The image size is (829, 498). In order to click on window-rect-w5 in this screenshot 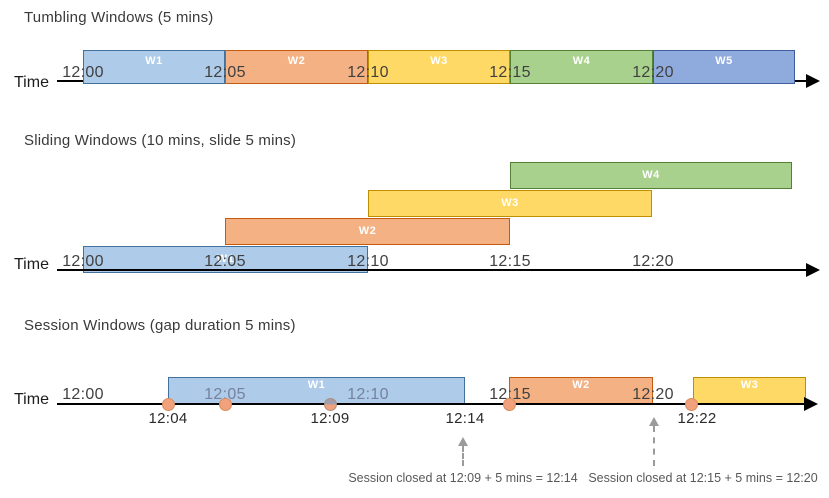, I will do `click(724, 67)`.